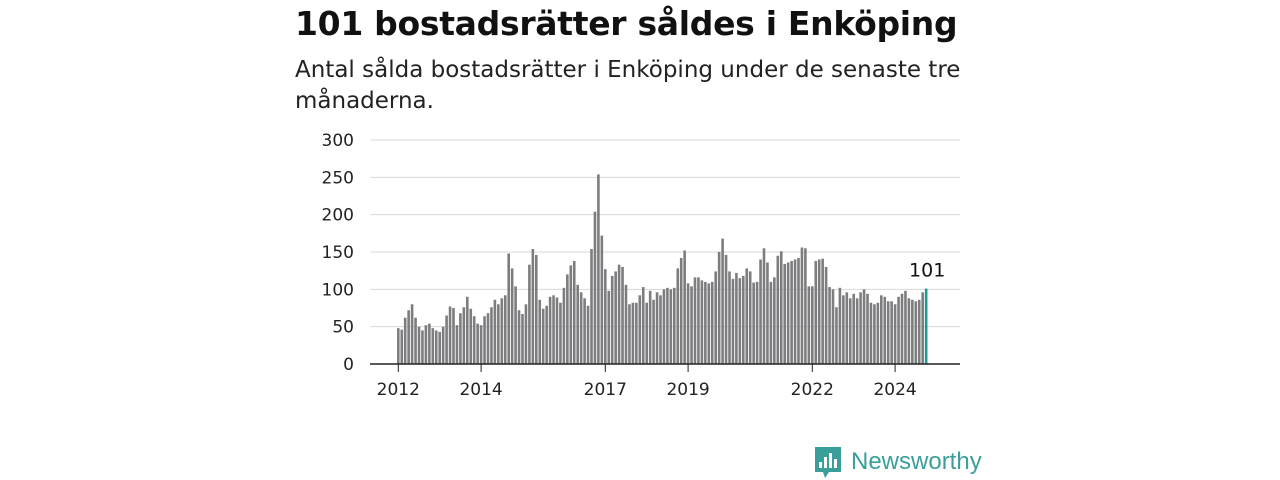  What do you see at coordinates (626, 23) in the screenshot?
I see `chart-title: 101 bostadsrätter såldes i Enköping` at bounding box center [626, 23].